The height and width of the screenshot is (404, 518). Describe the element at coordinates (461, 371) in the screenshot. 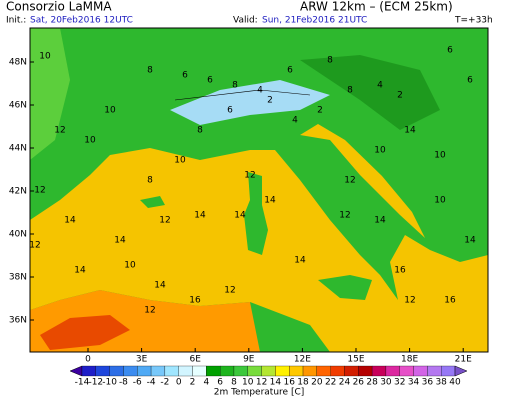

I see `colorbar-extend-high` at that location.